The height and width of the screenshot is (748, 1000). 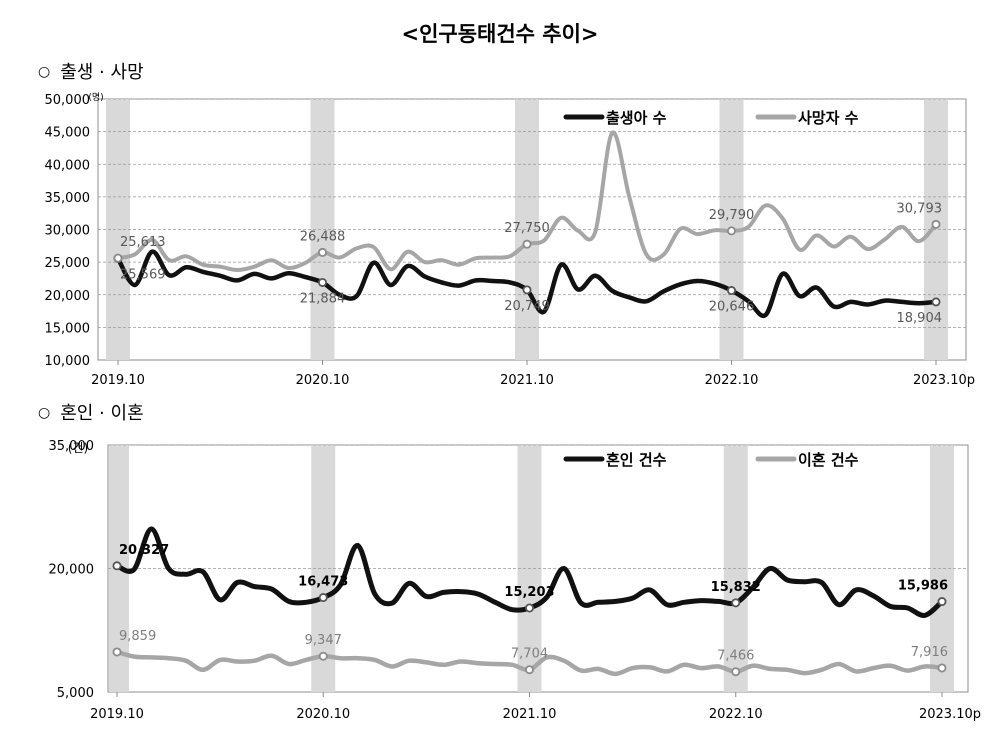 I want to click on data-label: 27,750, so click(x=527, y=228).